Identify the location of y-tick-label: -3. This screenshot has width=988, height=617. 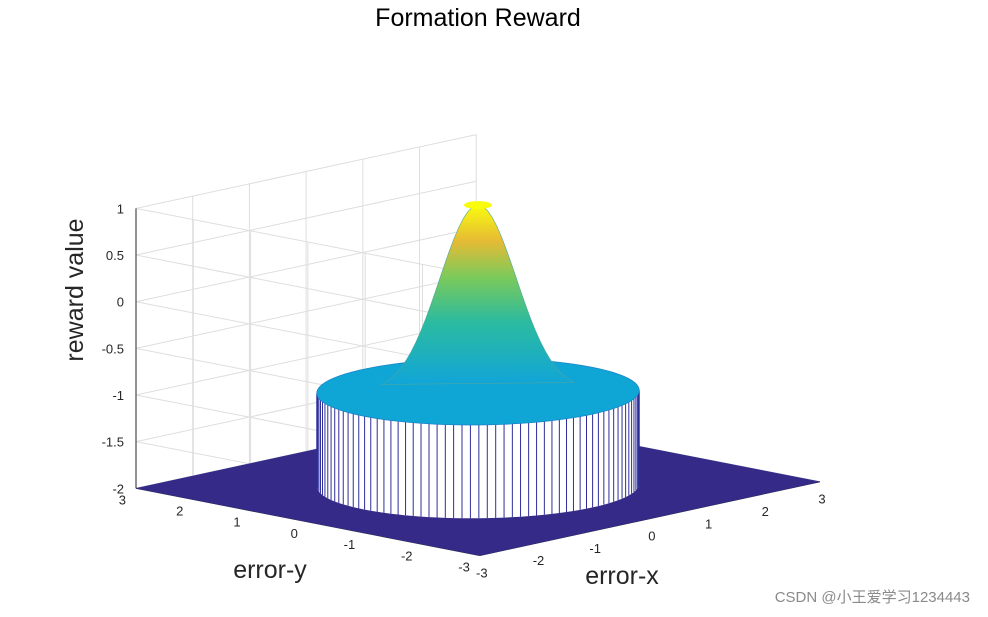
(464, 567).